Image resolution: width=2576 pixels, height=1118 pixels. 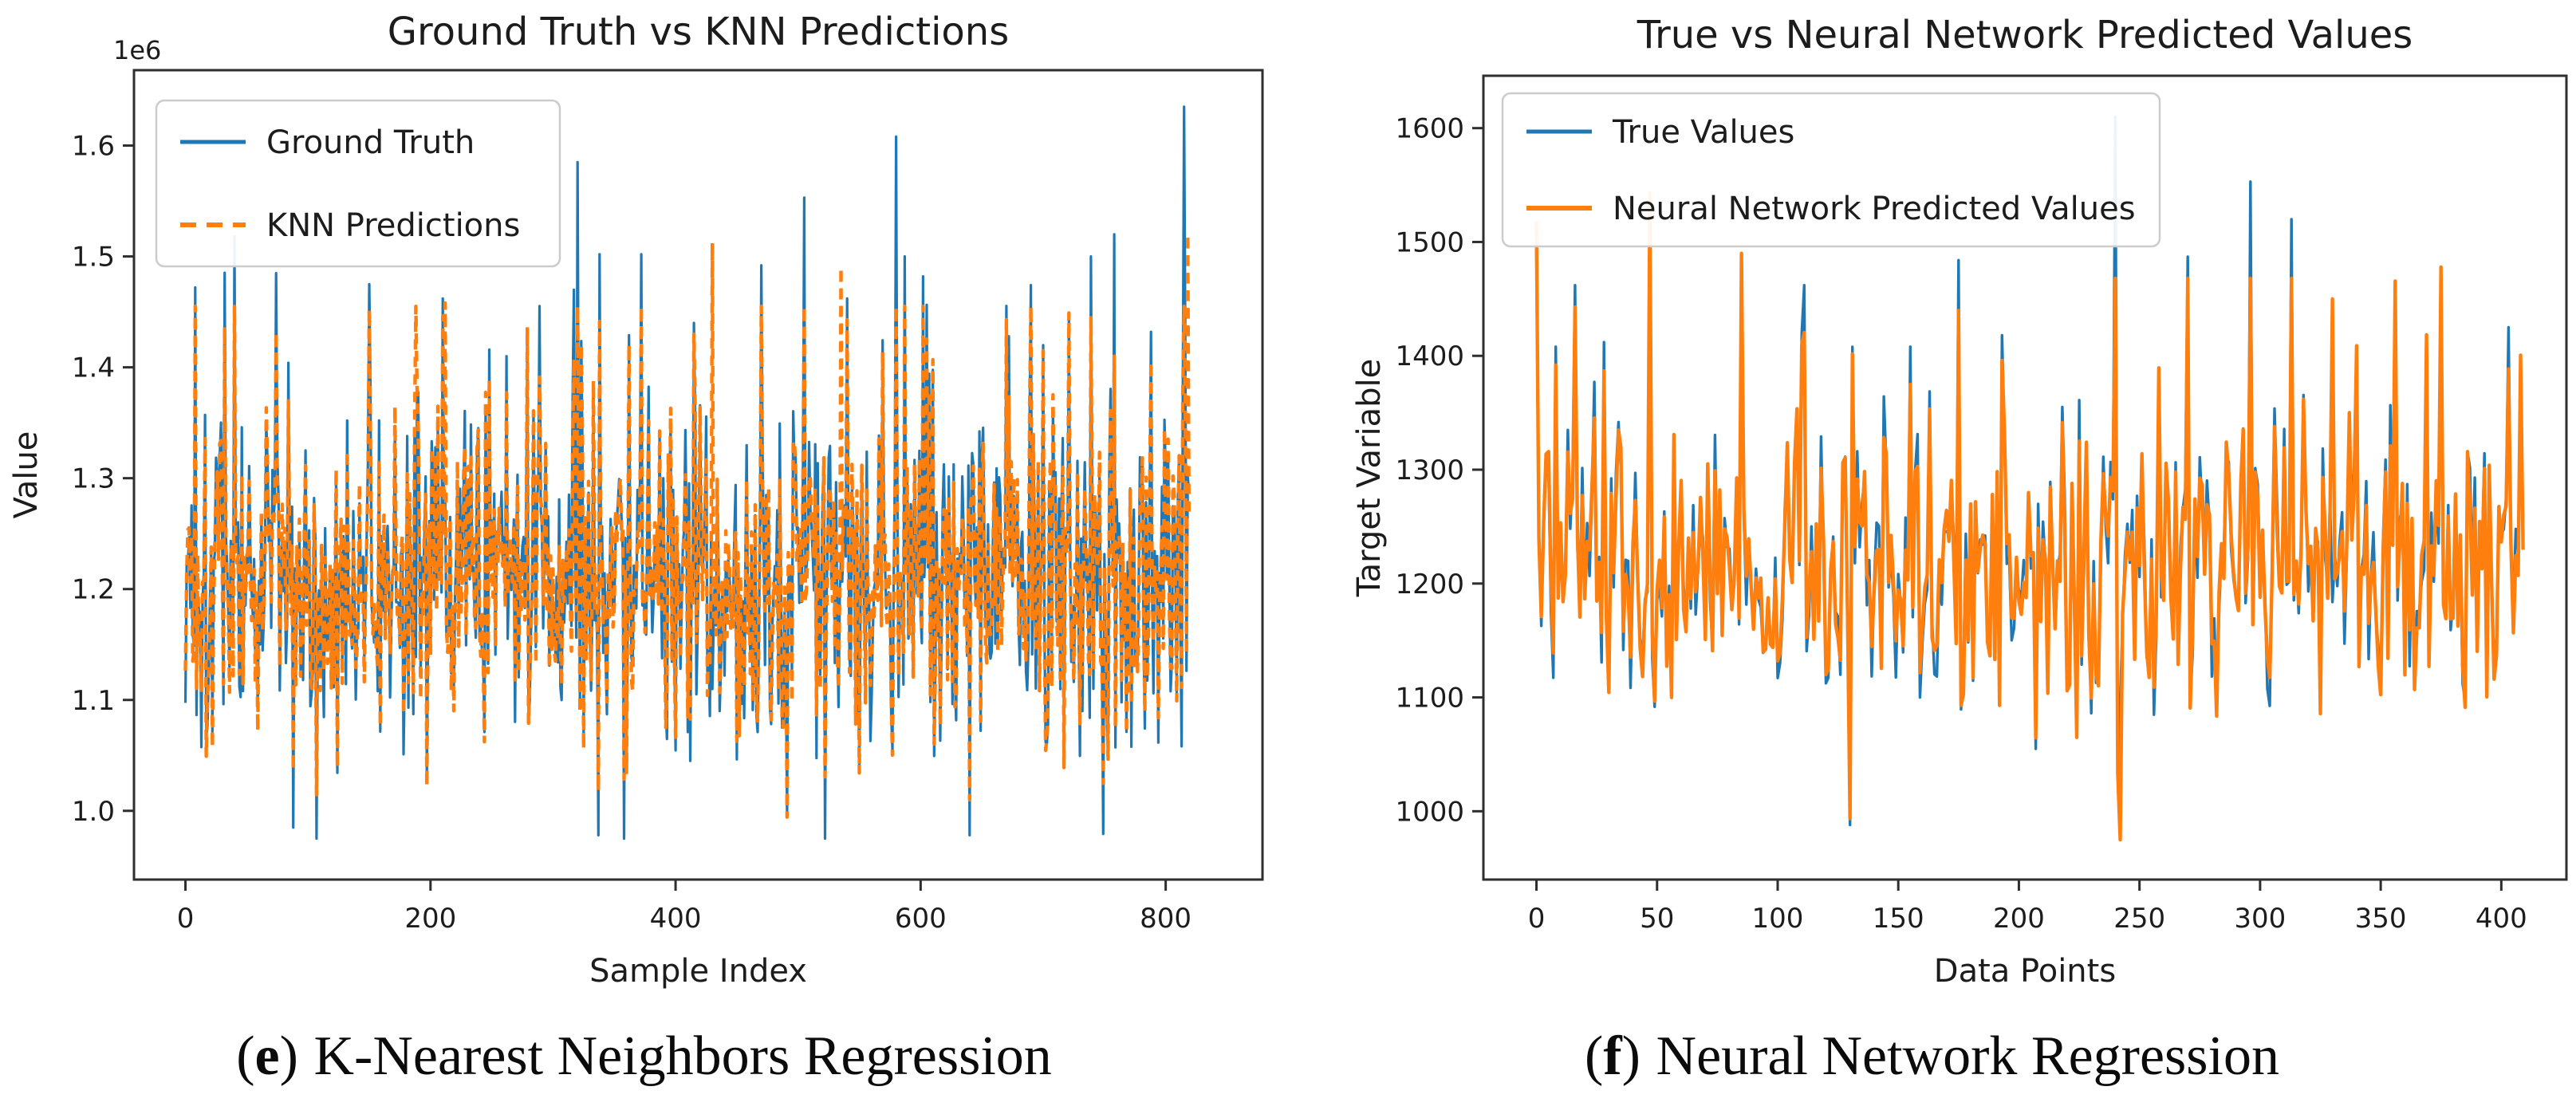 I want to click on knn-chart-legend-label: KNN Predictions, so click(x=393, y=226).